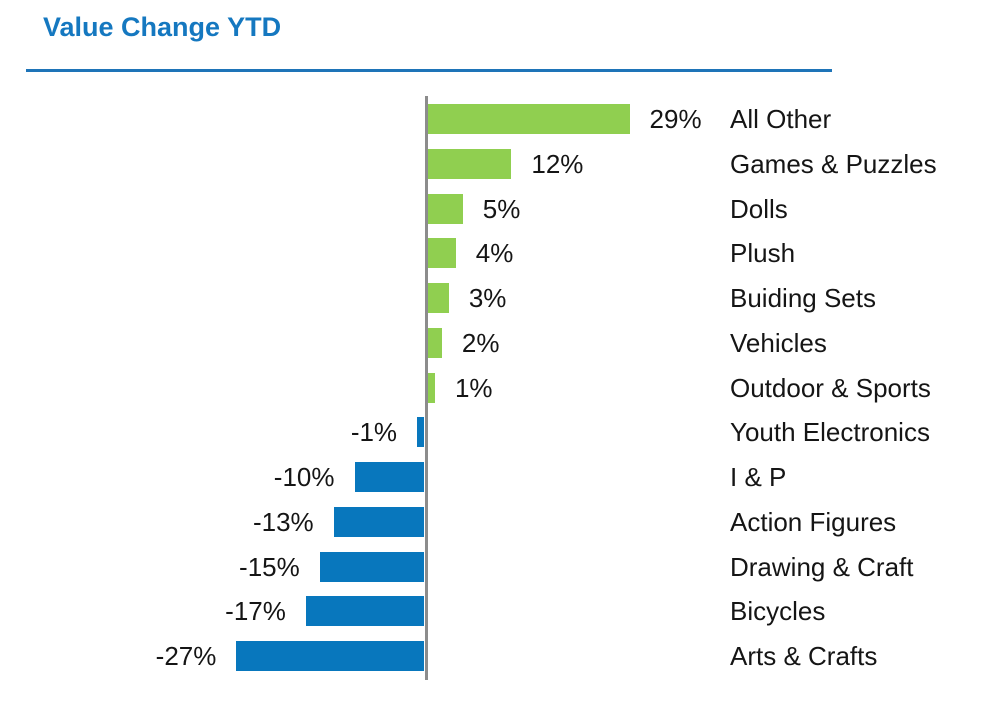 Image resolution: width=1004 pixels, height=719 pixels. Describe the element at coordinates (162, 27) in the screenshot. I see `page-title: Value Change YTD` at that location.